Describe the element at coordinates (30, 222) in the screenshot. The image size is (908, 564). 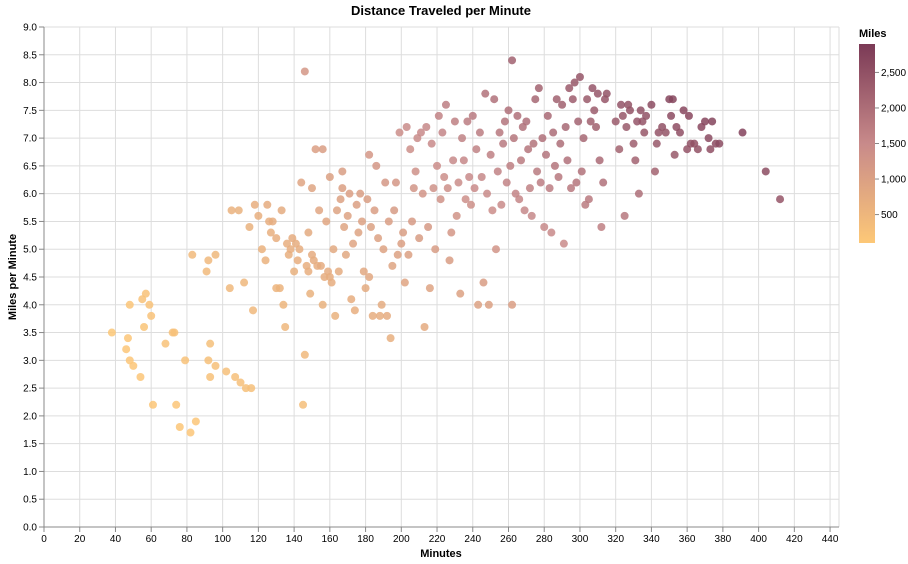
I see `y-tick-label: 5.5` at that location.